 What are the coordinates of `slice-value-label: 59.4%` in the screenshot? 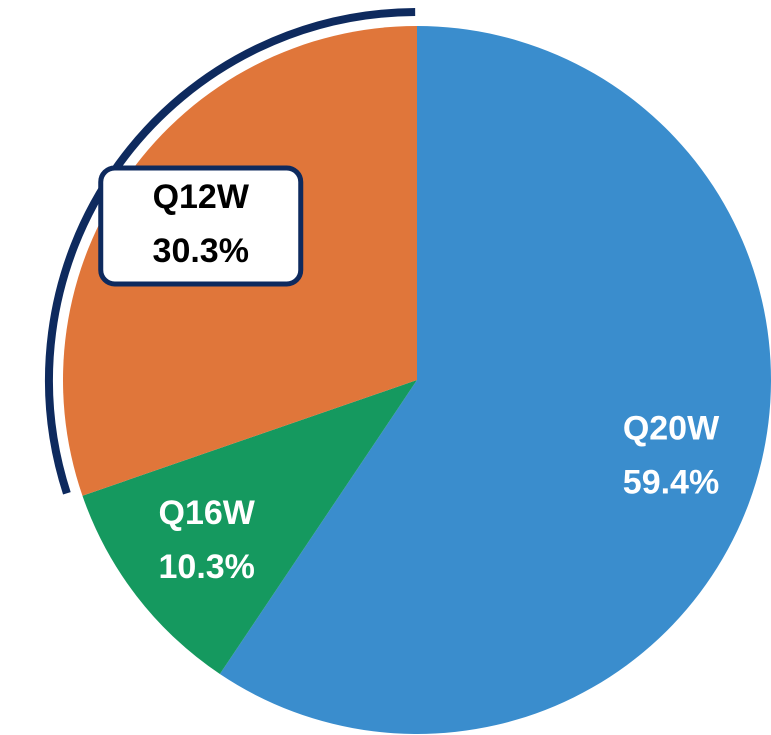 It's located at (671, 482).